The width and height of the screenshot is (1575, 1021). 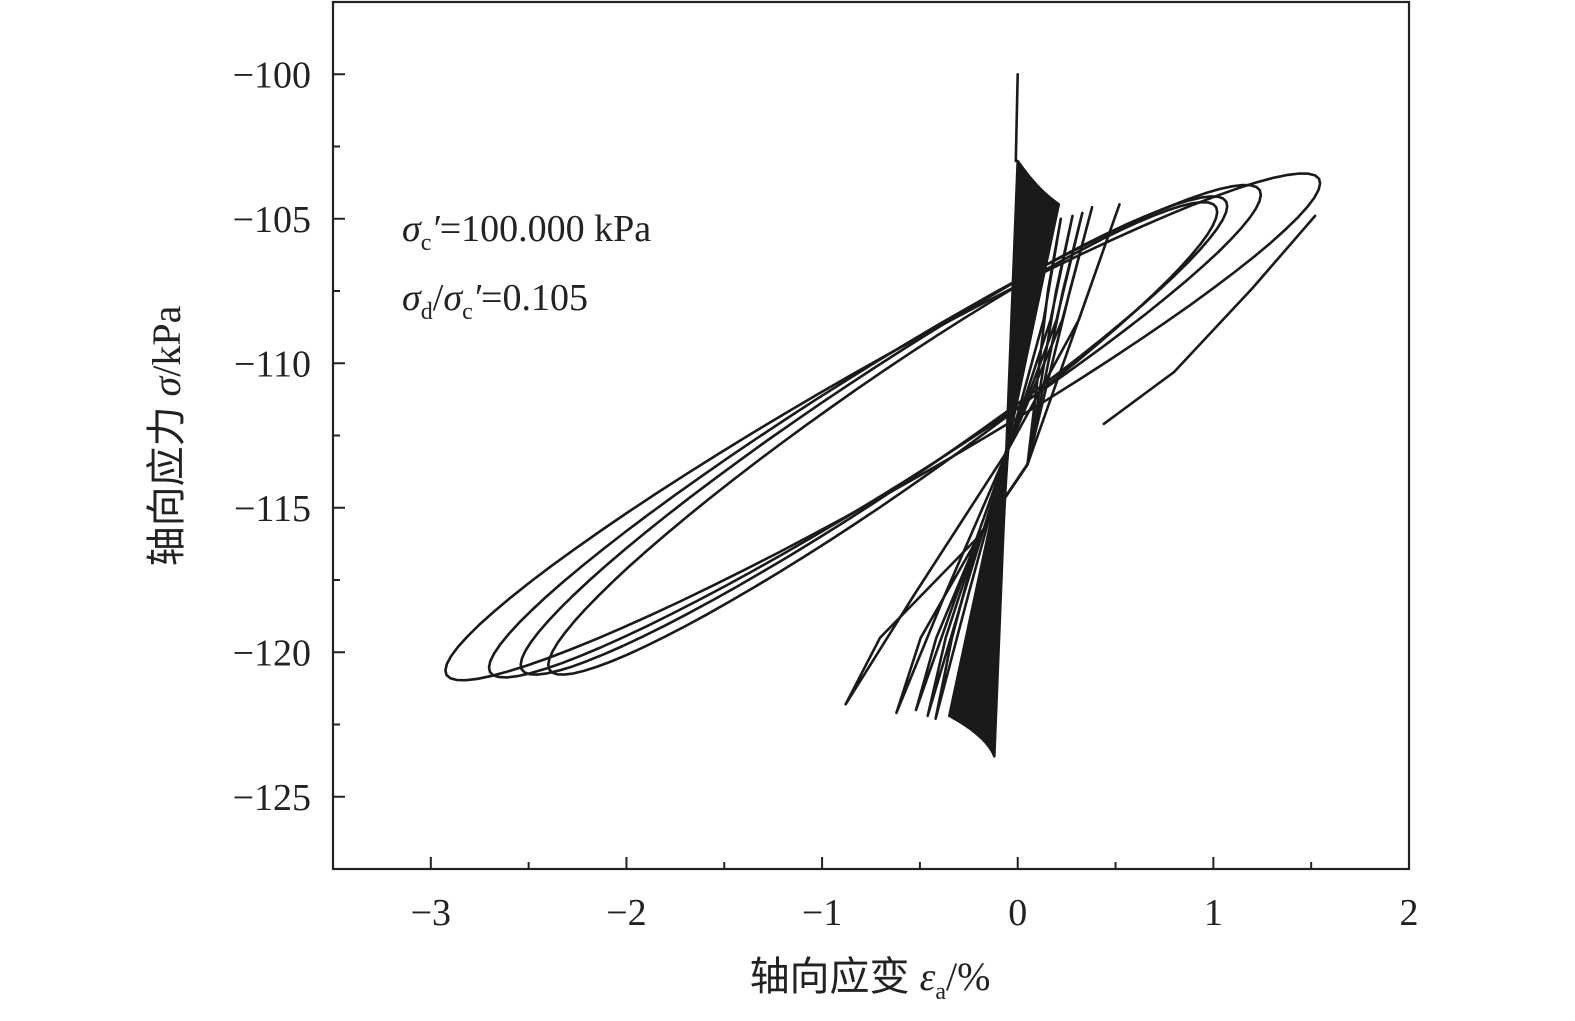 I want to click on y-tick-label: −110, so click(x=272, y=364).